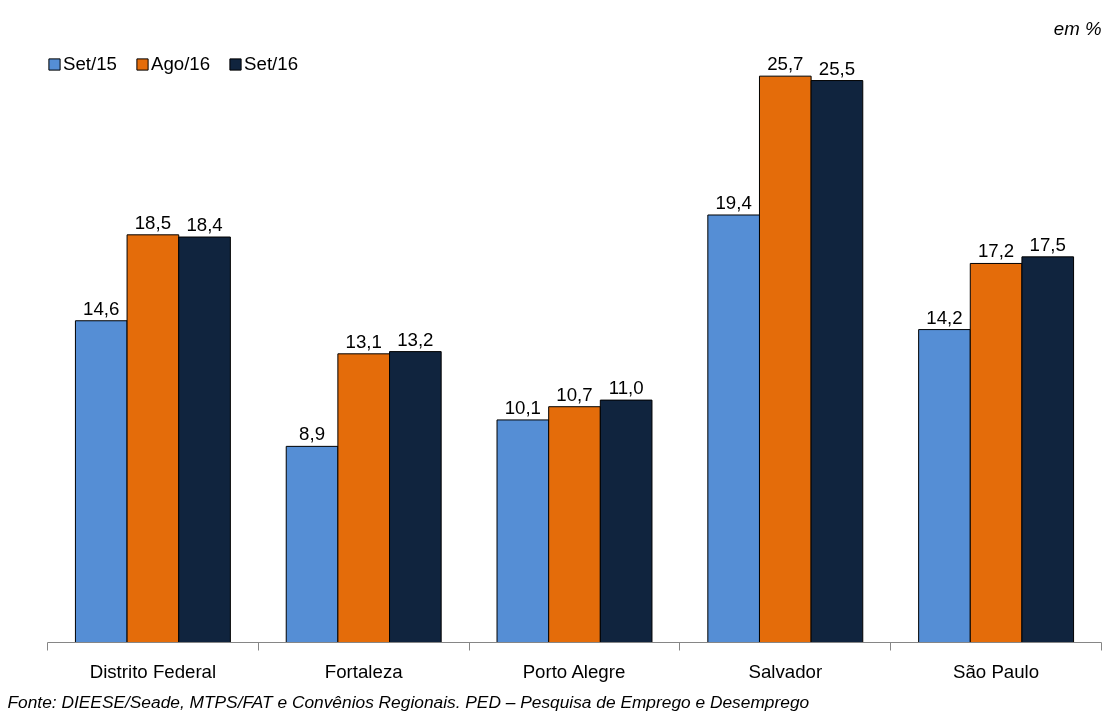  I want to click on source-note: Fonte: DIEESE/Seade, MTPS/FAT e Convênios Regionais. PED – Pesquisa de Emprego e Desemprego, so click(408, 701).